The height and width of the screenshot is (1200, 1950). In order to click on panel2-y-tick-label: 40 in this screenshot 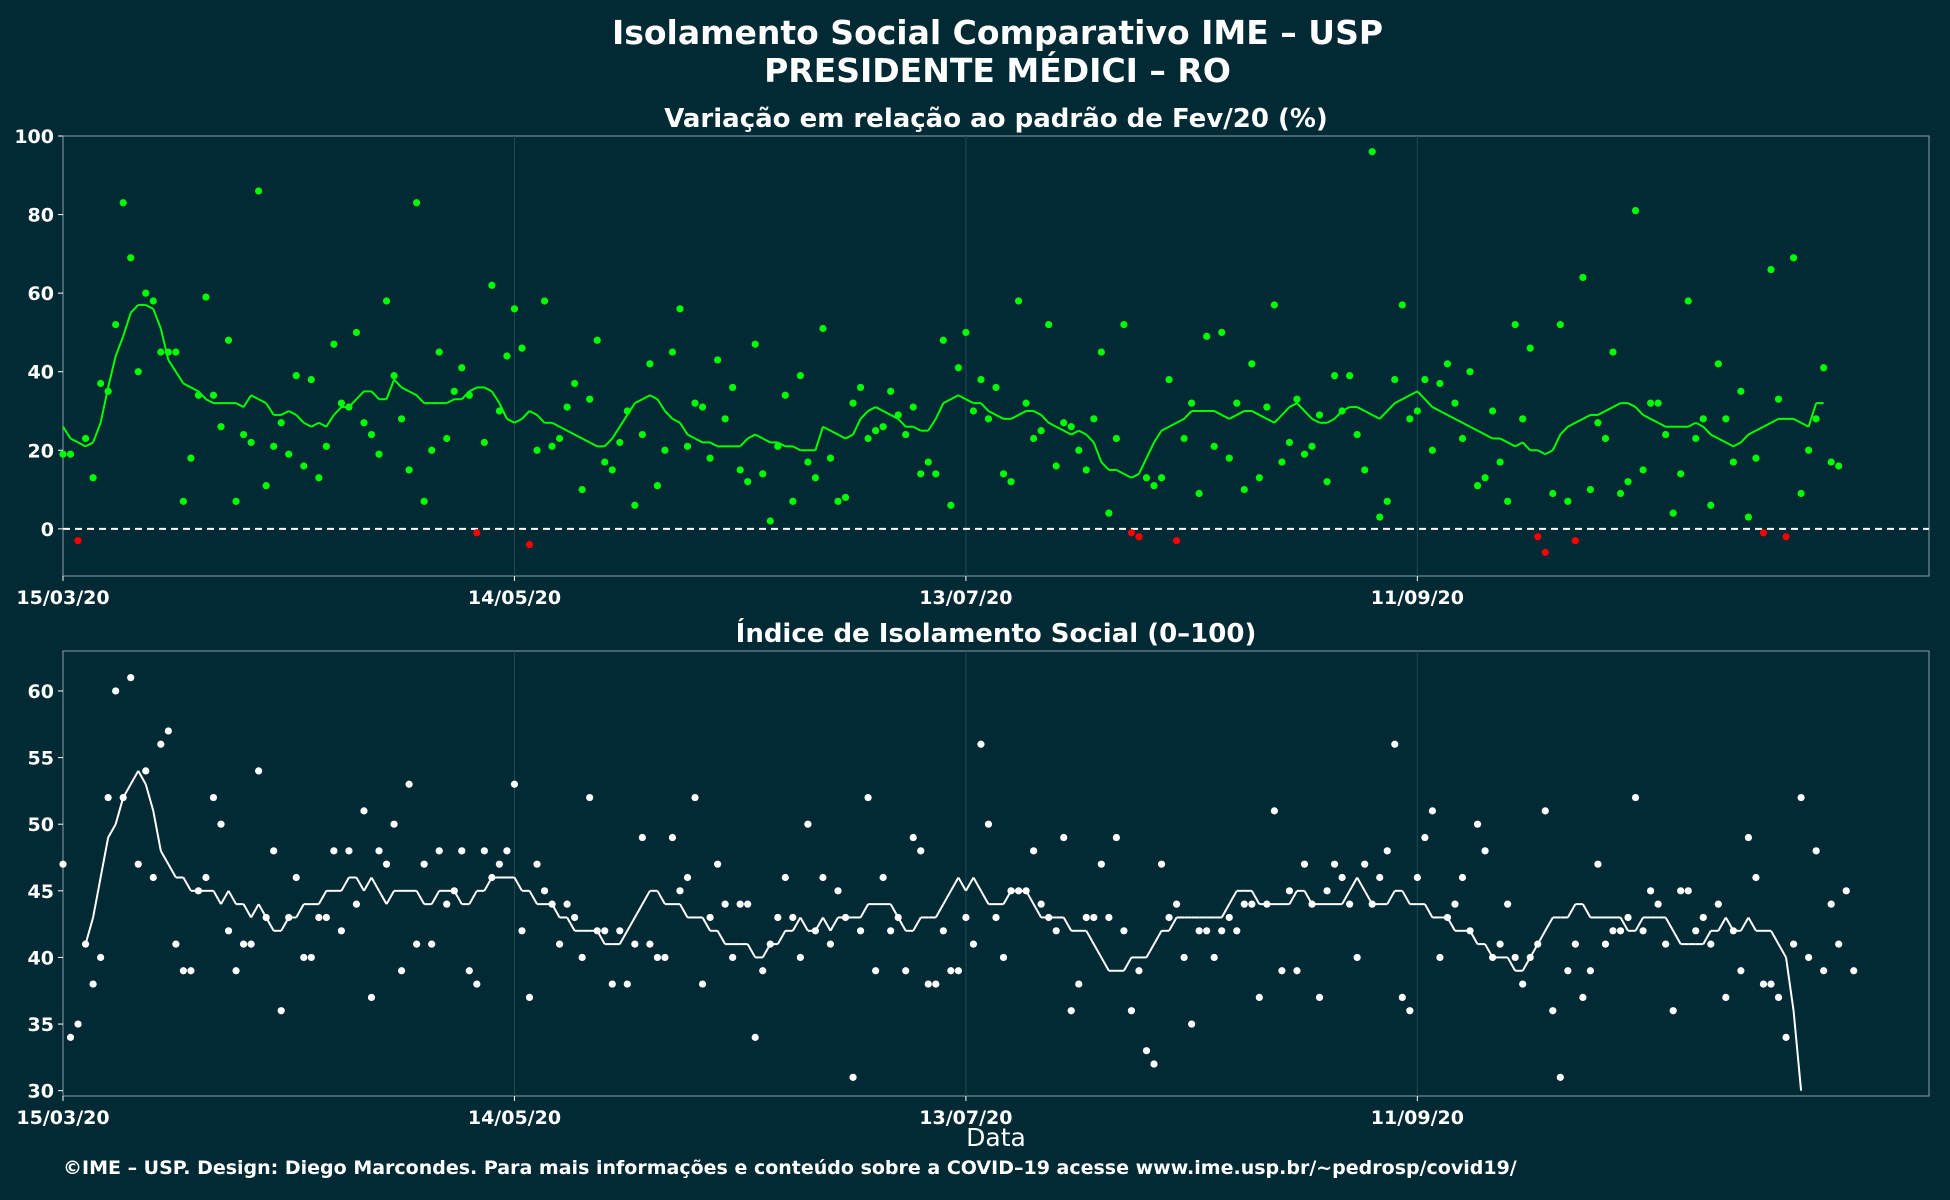, I will do `click(41, 958)`.